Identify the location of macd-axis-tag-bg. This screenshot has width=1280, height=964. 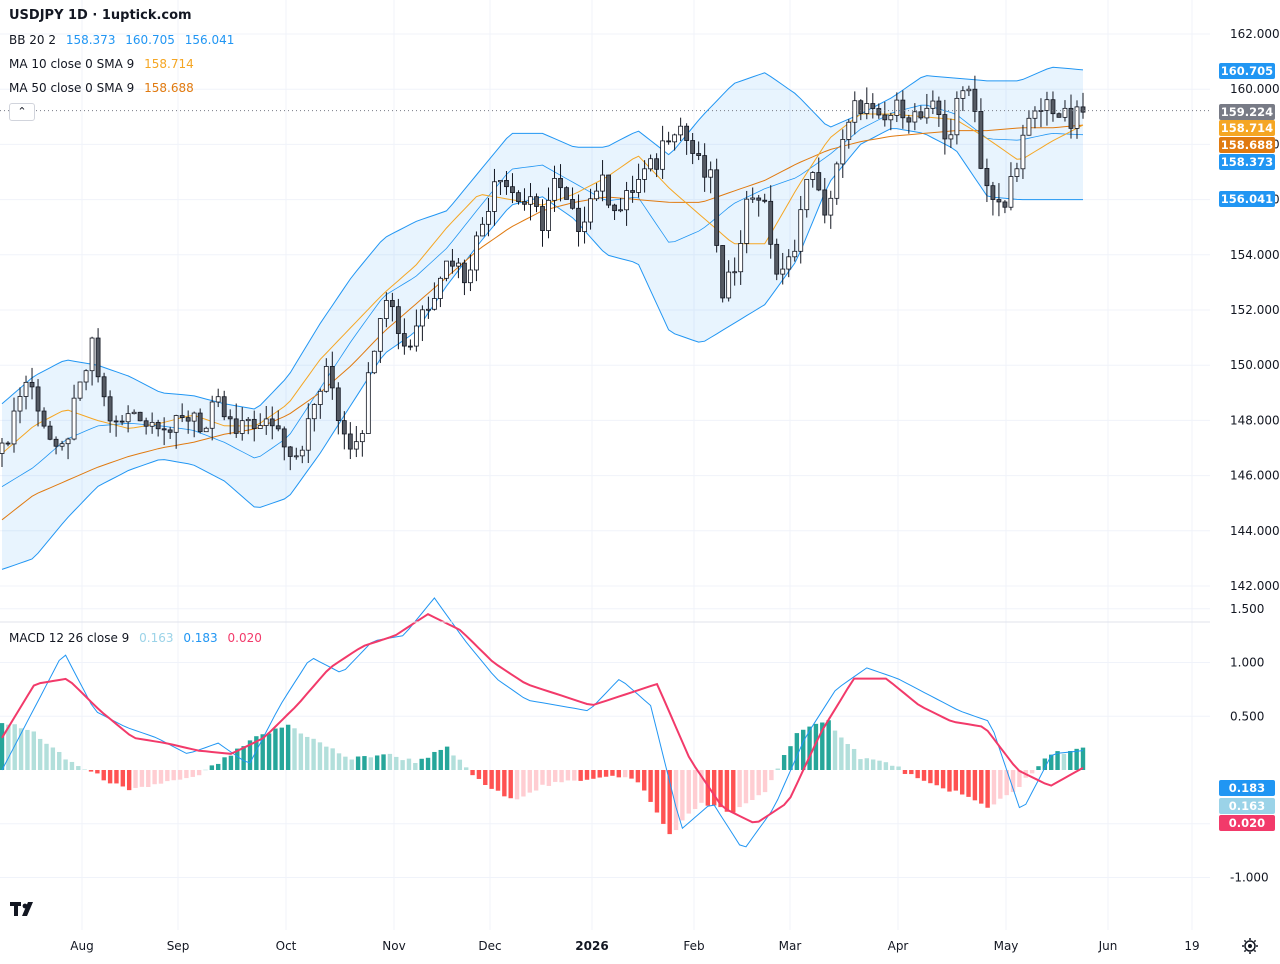
(1247, 788).